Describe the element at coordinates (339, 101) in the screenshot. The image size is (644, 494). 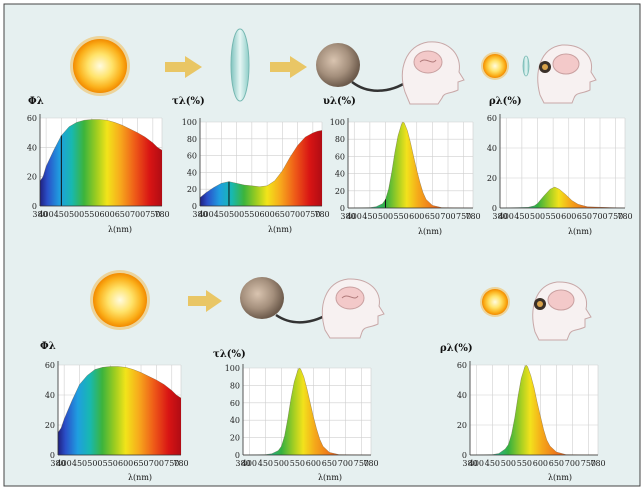
I see `y-axis-label: υλ(%)` at that location.